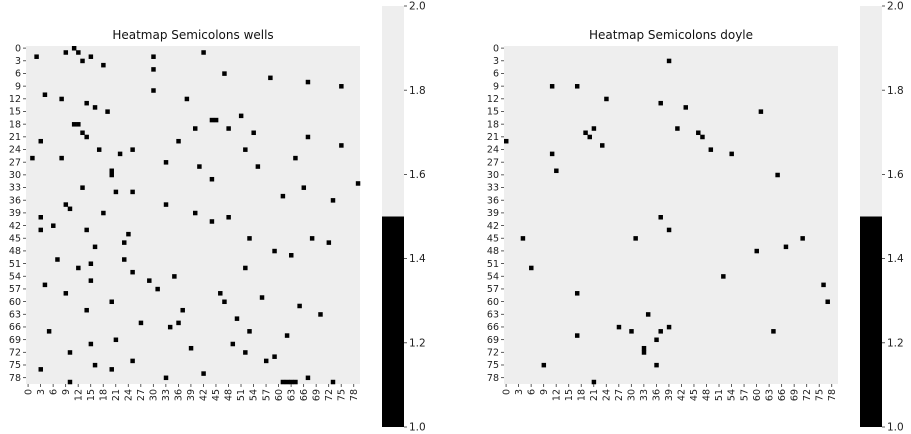 The image size is (911, 434). Describe the element at coordinates (606, 395) in the screenshot. I see `x-tick-label: 24` at that location.